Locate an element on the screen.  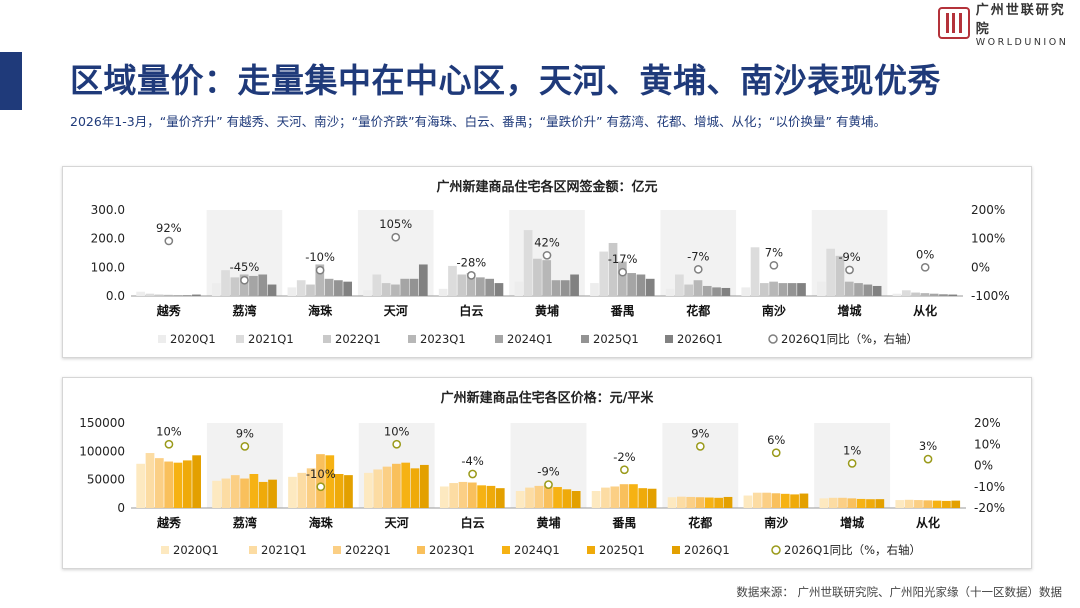
yoy-label: 3% is located at coordinates (928, 446).